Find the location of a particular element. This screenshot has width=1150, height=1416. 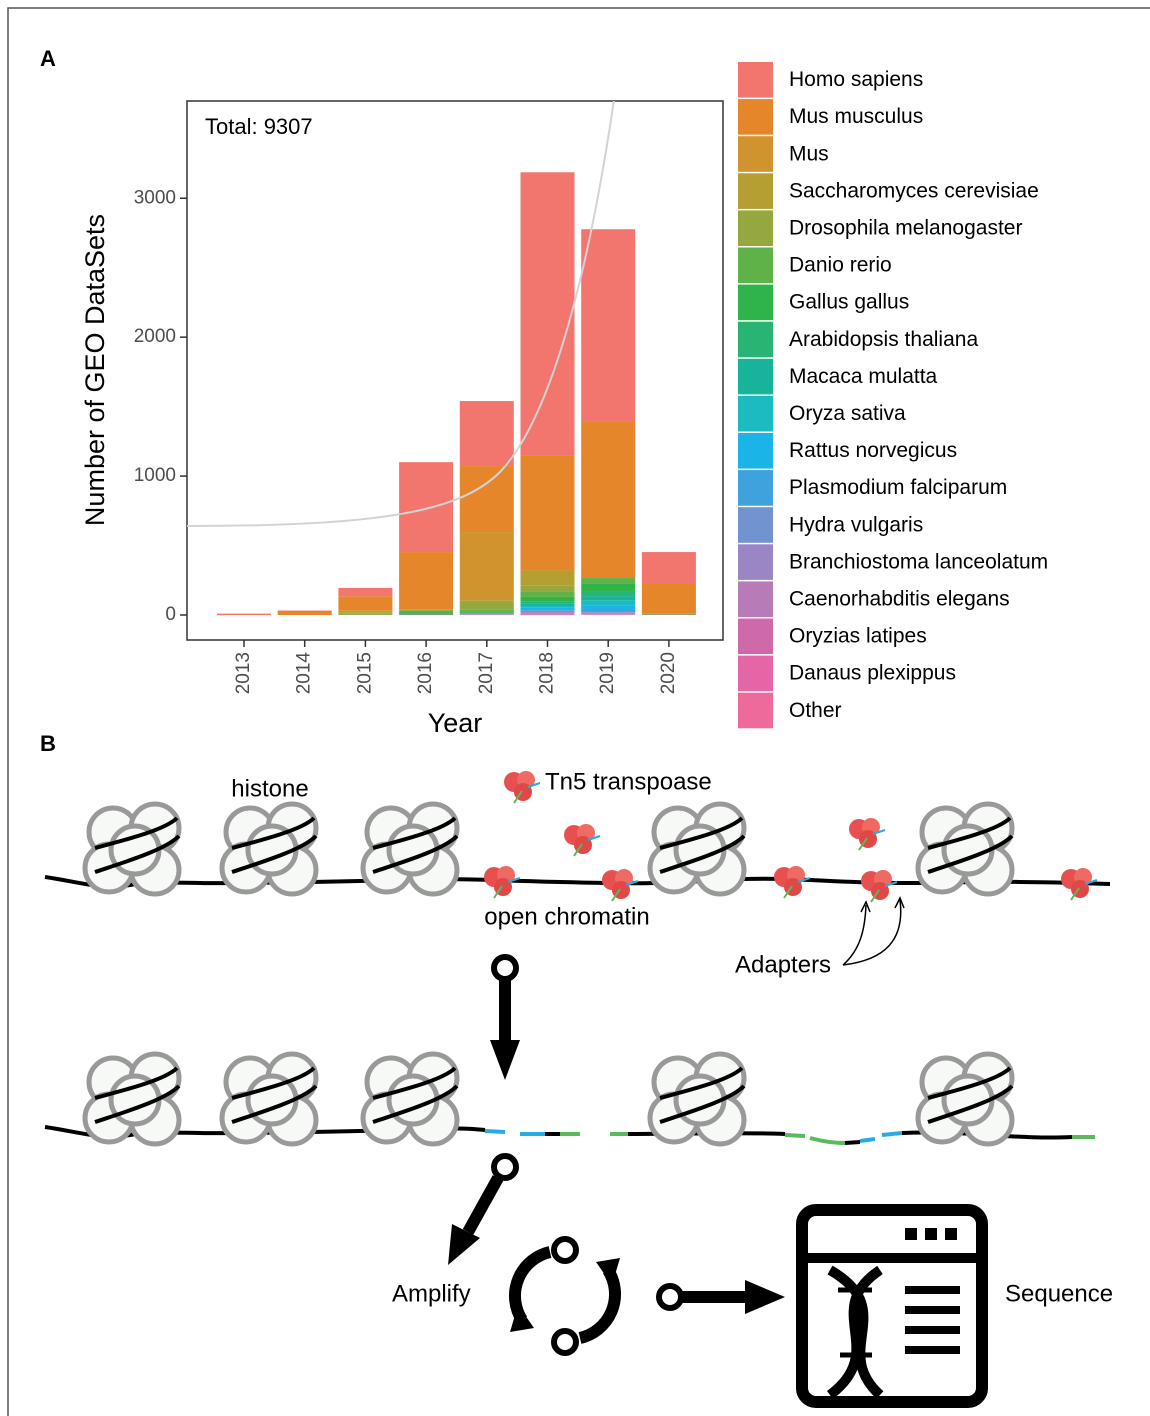

legend-label: Macaca mulatta is located at coordinates (863, 376).